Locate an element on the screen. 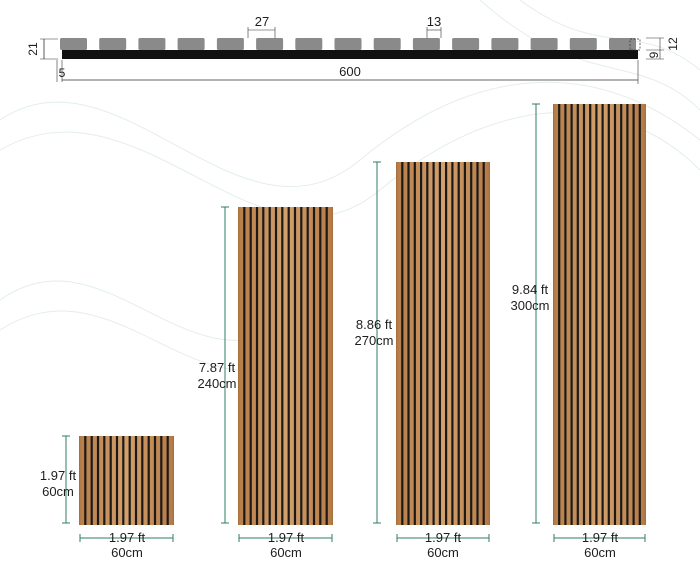 Image resolution: width=700 pixels, height=569 pixels. panel-height-ft: 9.84 ft is located at coordinates (530, 289).